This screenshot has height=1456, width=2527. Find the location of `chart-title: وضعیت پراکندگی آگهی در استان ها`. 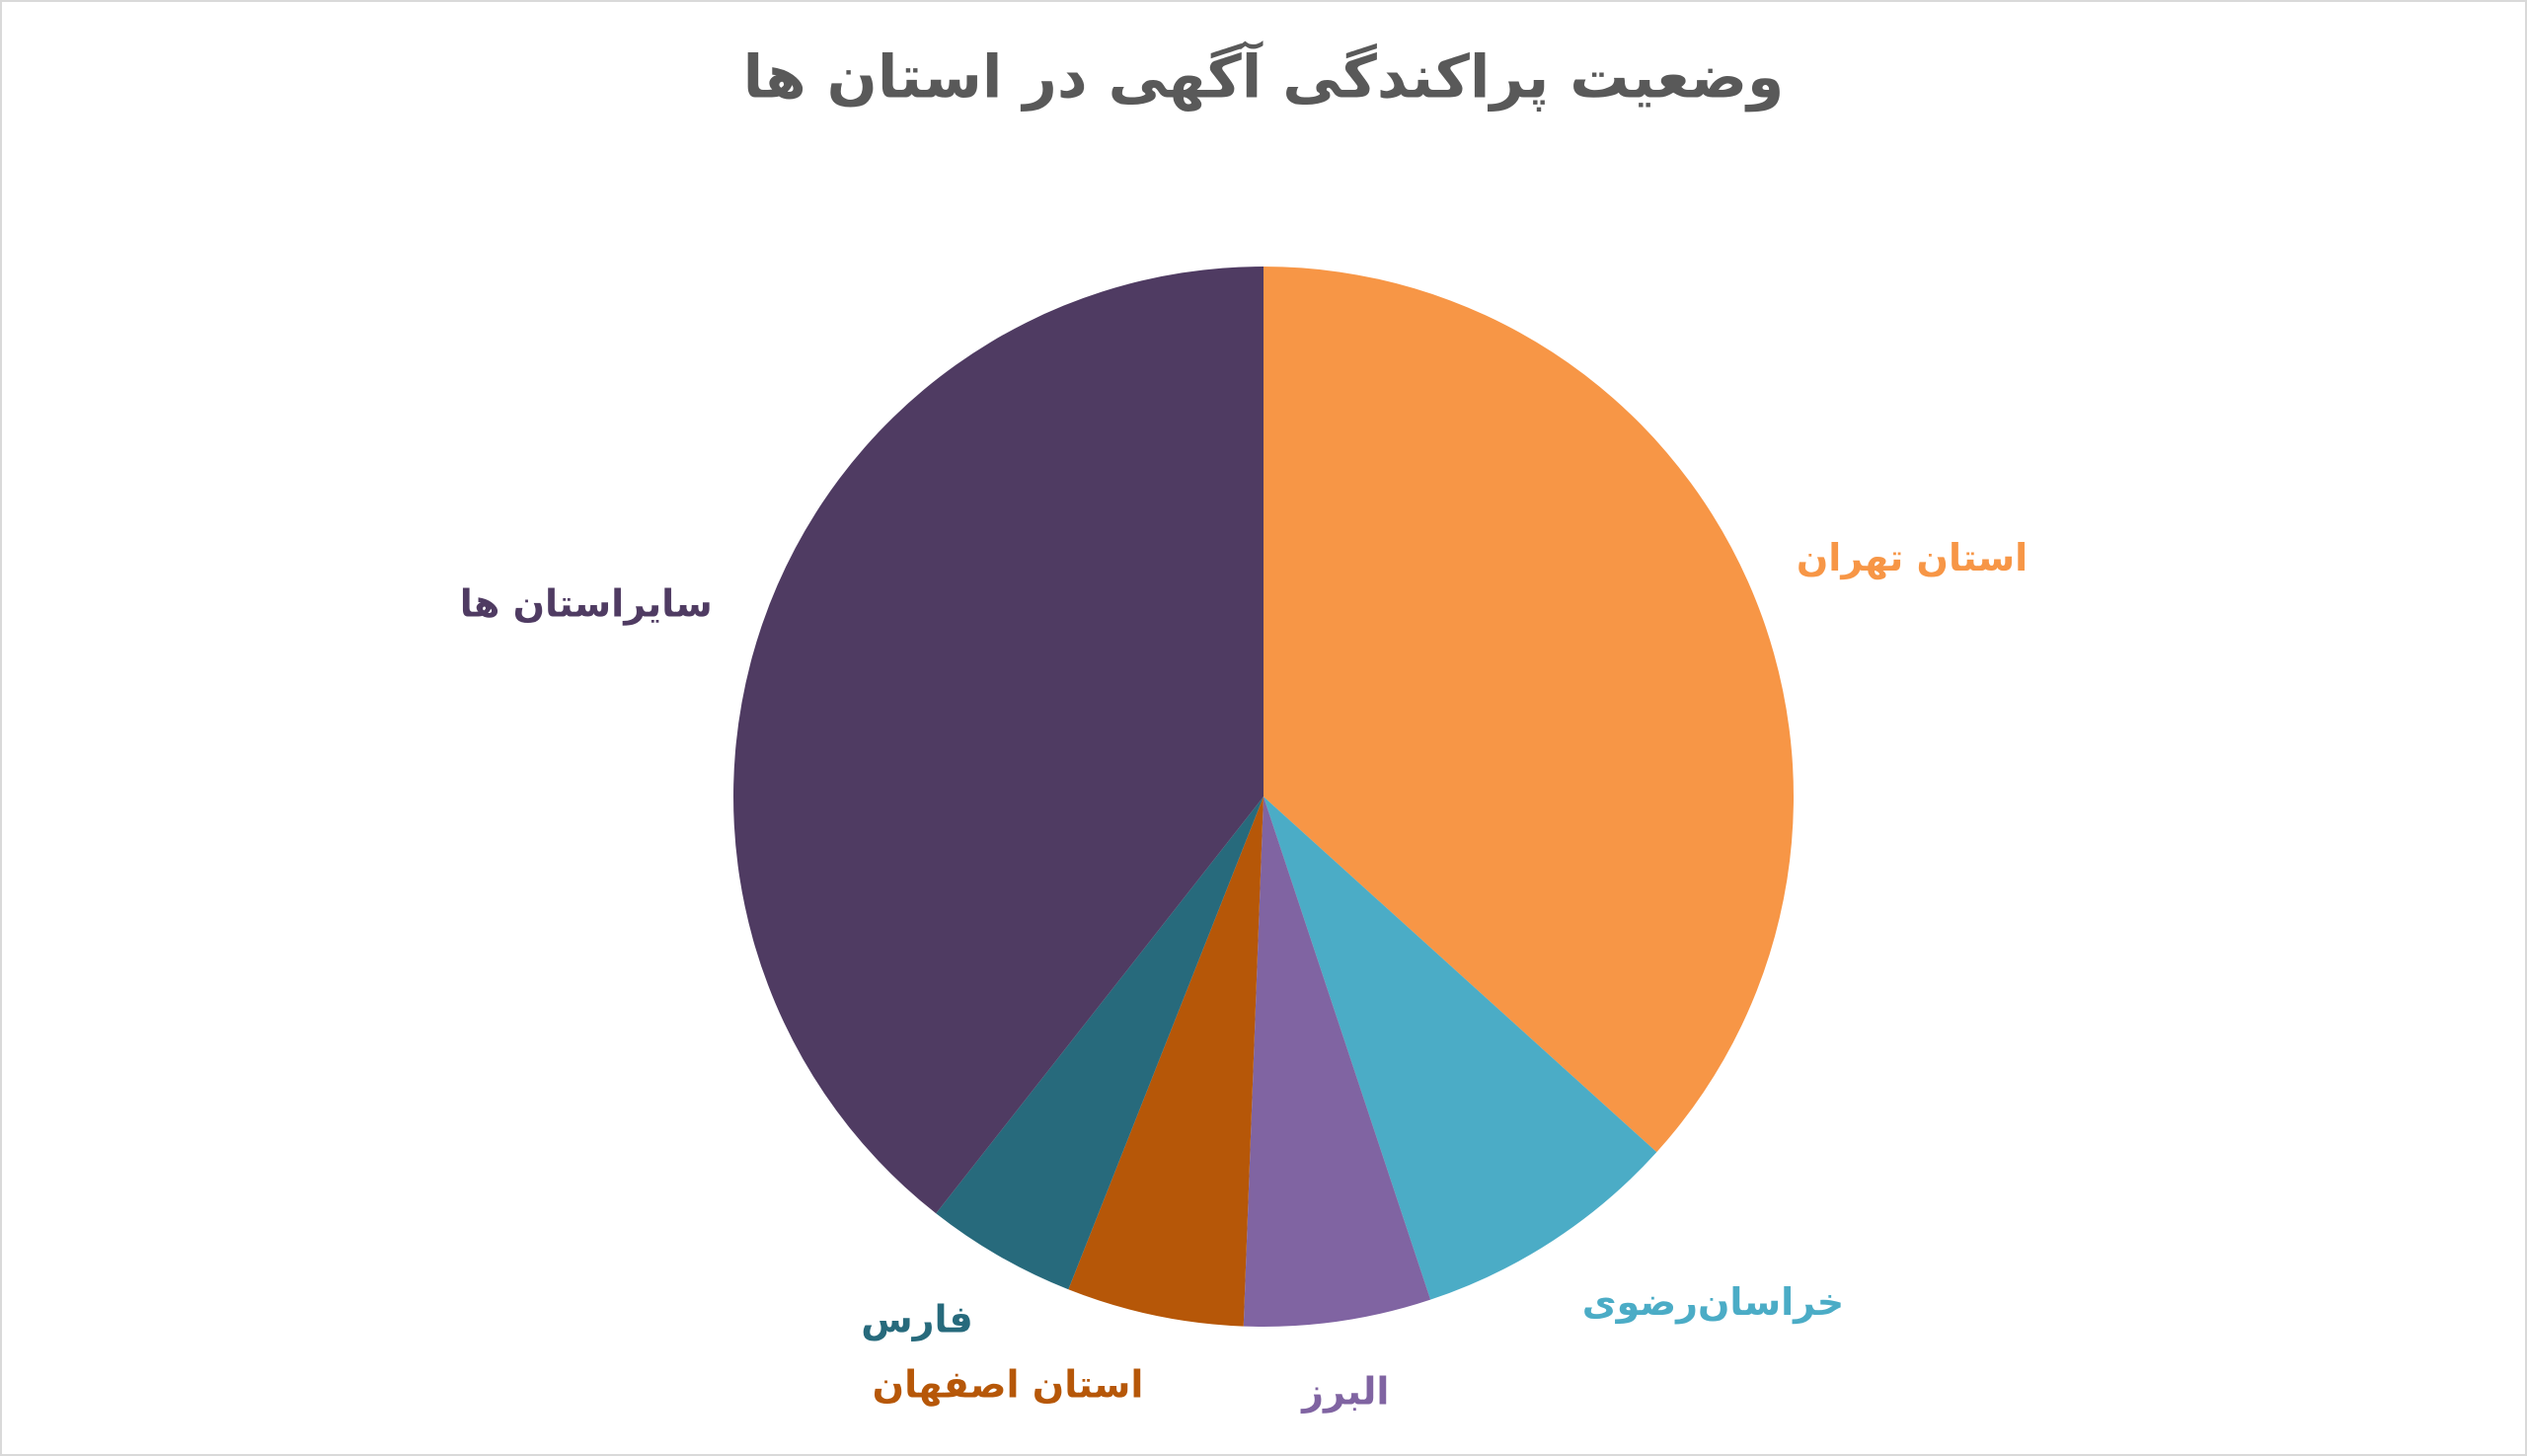

chart-title: وضعیت پراکندگی آگهی در استان ها is located at coordinates (1264, 76).